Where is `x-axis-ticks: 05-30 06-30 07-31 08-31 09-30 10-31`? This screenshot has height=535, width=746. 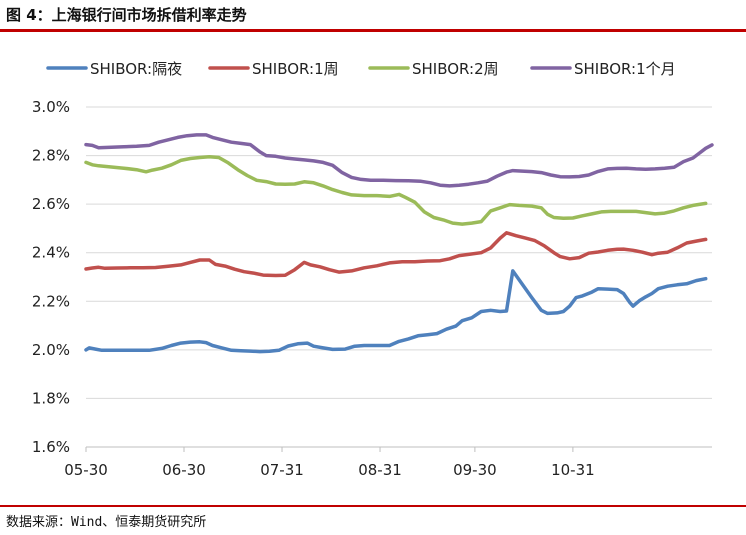 x-axis-ticks: 05-30 06-30 07-31 08-31 09-30 10-31 is located at coordinates (329, 463).